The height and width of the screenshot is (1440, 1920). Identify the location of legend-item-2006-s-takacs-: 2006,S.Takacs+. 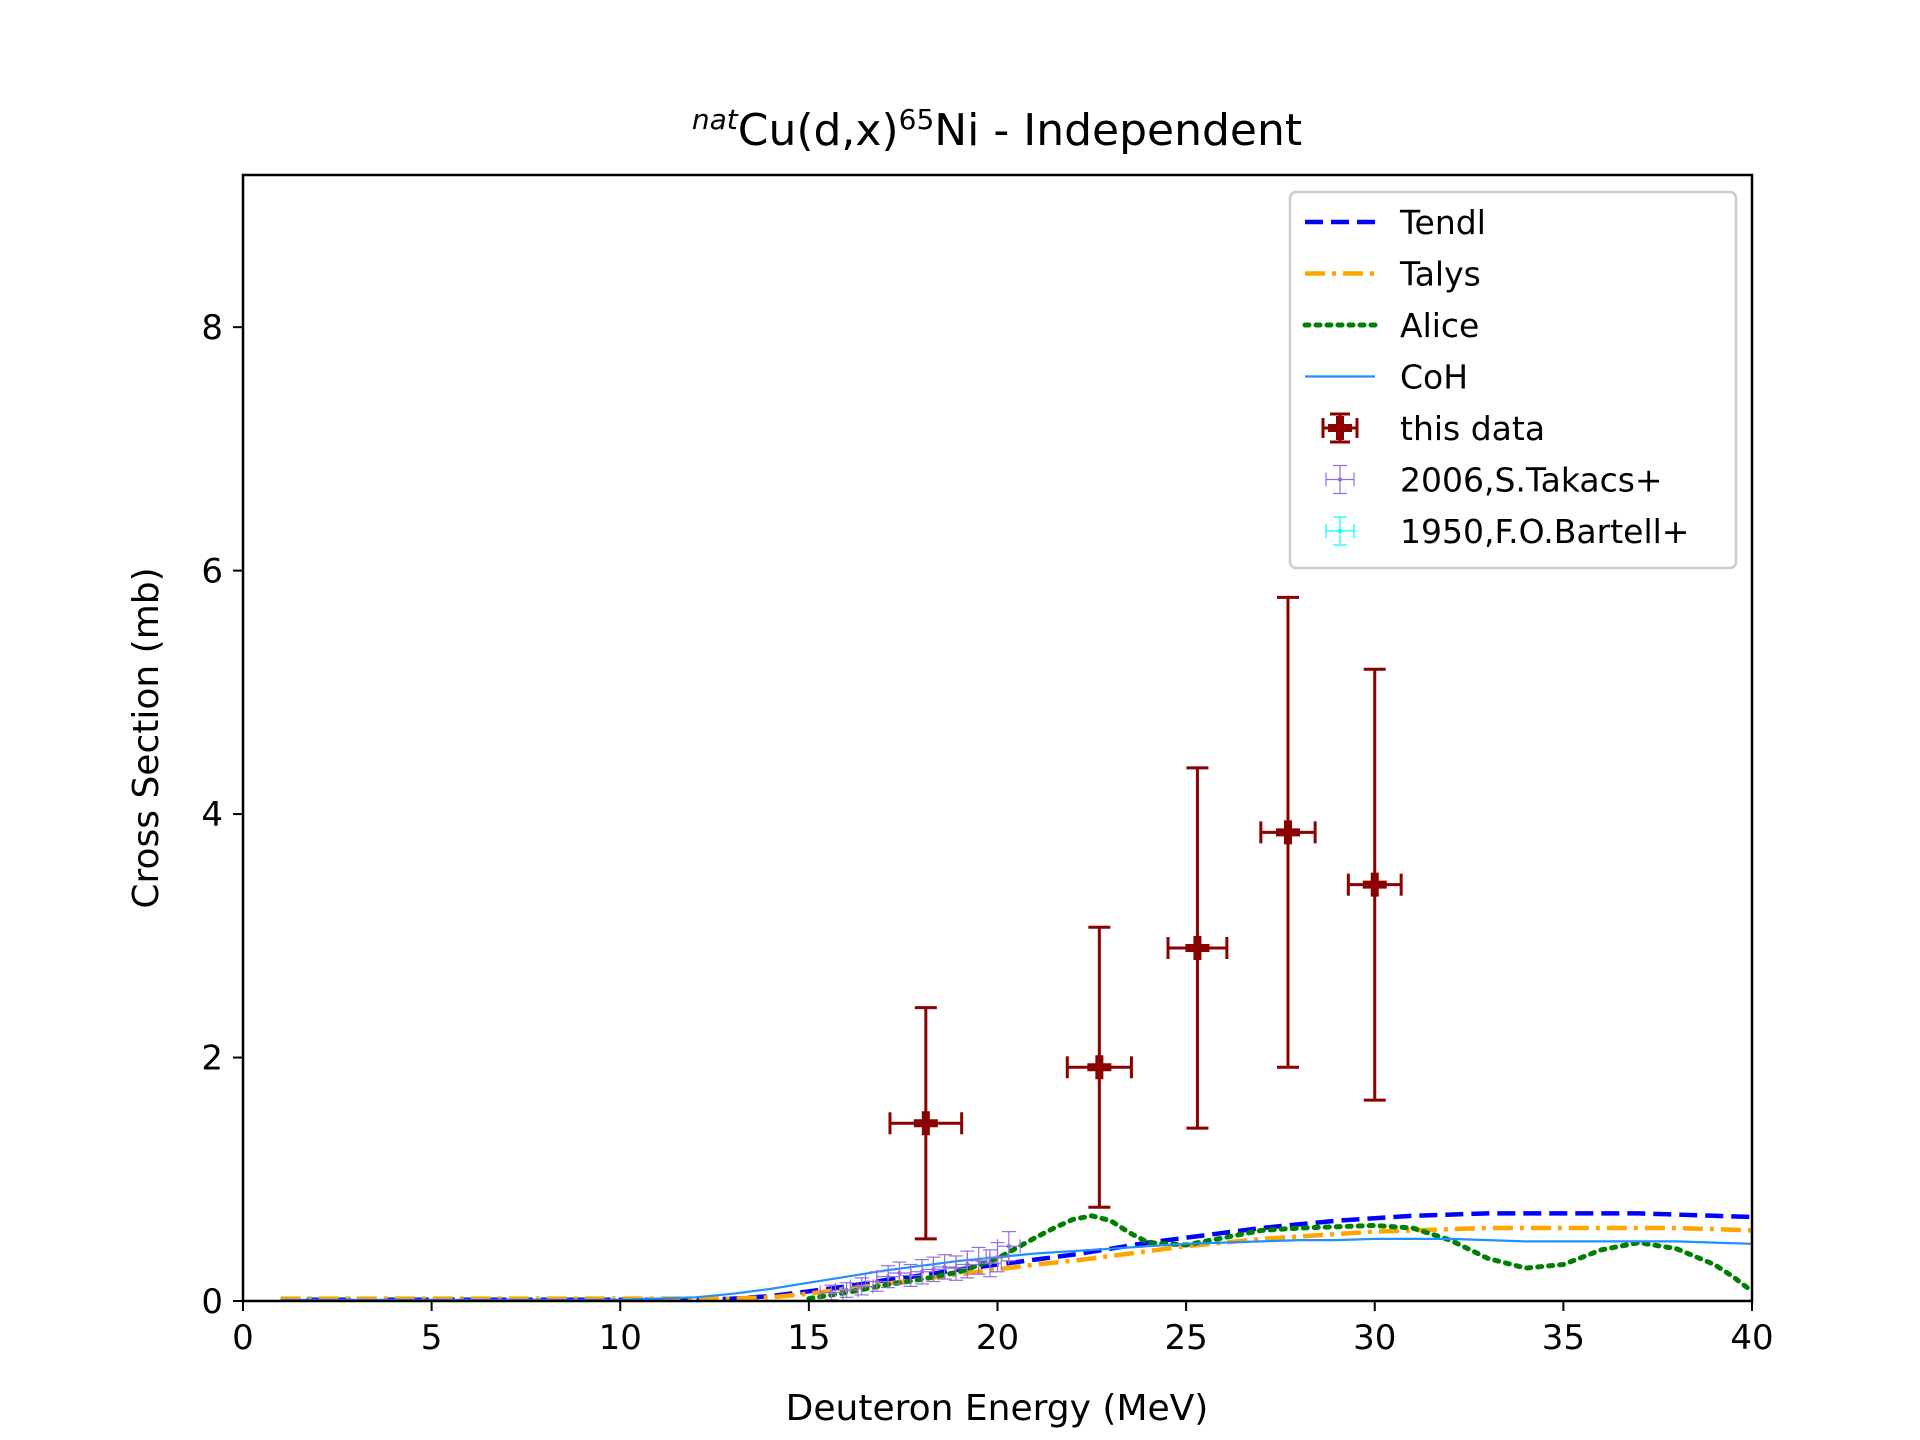
(1494, 480).